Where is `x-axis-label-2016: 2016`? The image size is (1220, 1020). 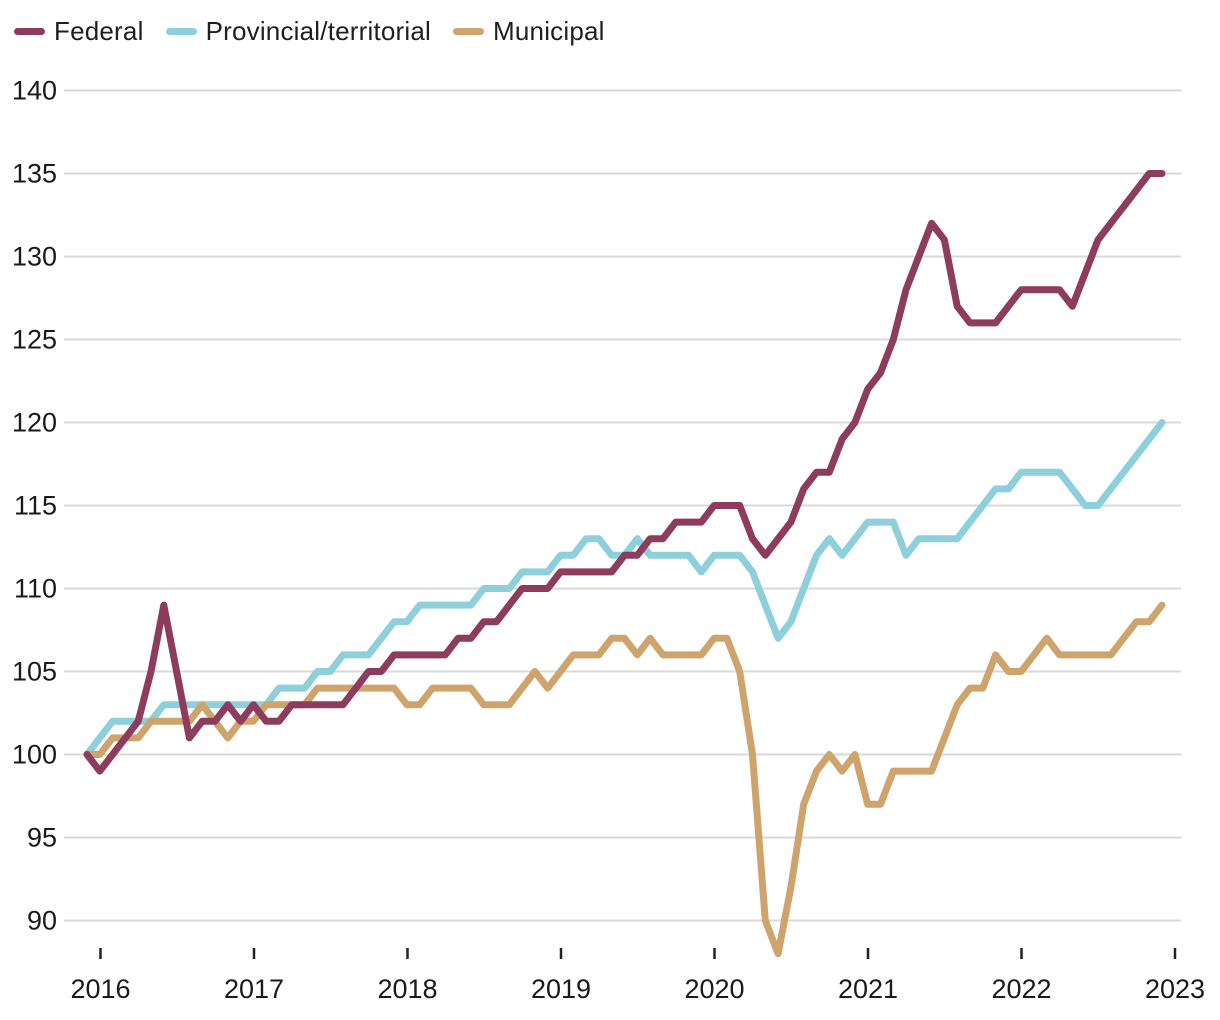
x-axis-label-2016: 2016 is located at coordinates (100, 989).